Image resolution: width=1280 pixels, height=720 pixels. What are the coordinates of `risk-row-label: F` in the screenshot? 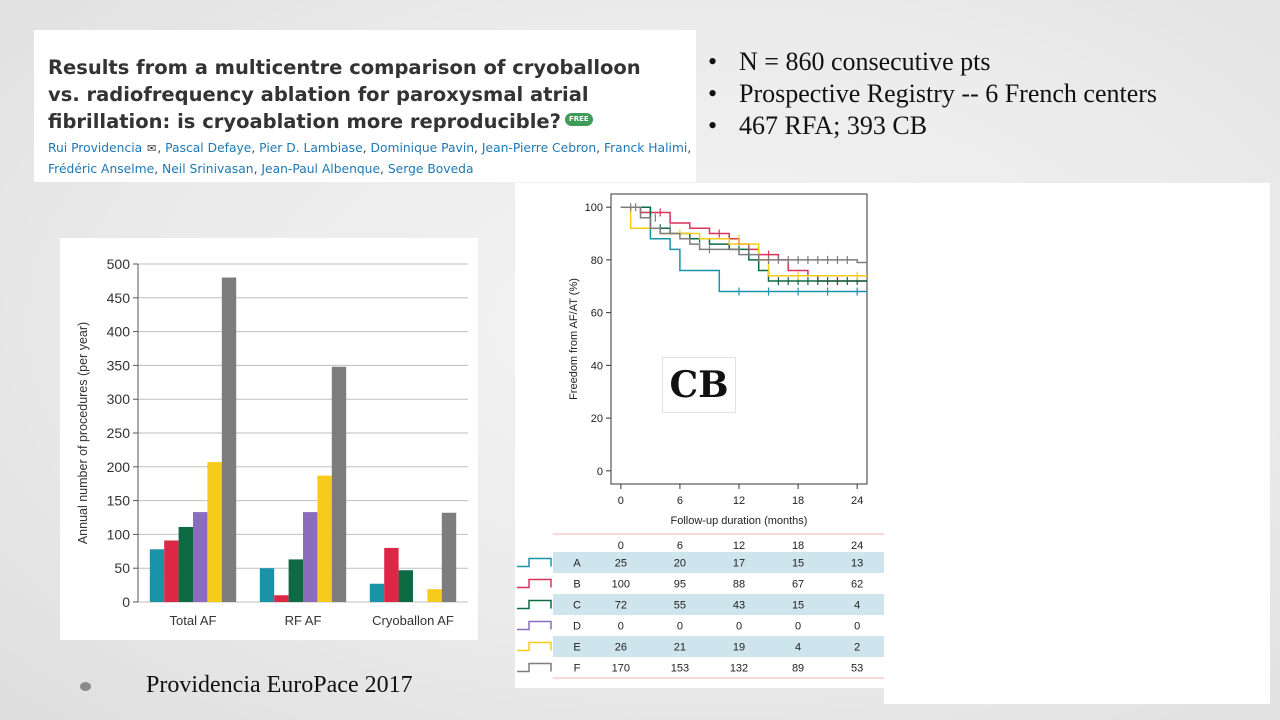 It's located at (577, 669).